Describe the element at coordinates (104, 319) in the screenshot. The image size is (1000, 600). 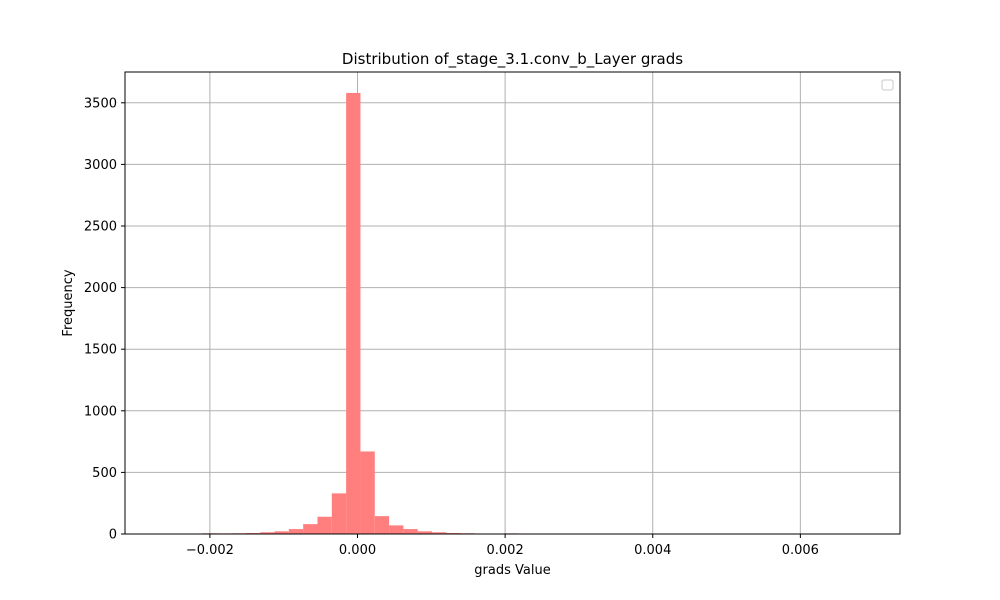
I see `y-axis-ticks: 0 500 1000 1500 2000 2500 3000 3500` at that location.